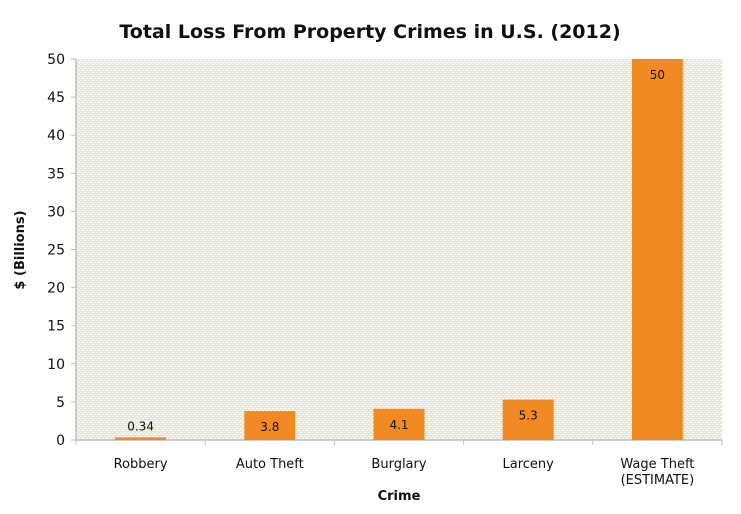 The width and height of the screenshot is (741, 514). What do you see at coordinates (20, 249) in the screenshot?
I see `y-axis-label: $ (Billions)` at bounding box center [20, 249].